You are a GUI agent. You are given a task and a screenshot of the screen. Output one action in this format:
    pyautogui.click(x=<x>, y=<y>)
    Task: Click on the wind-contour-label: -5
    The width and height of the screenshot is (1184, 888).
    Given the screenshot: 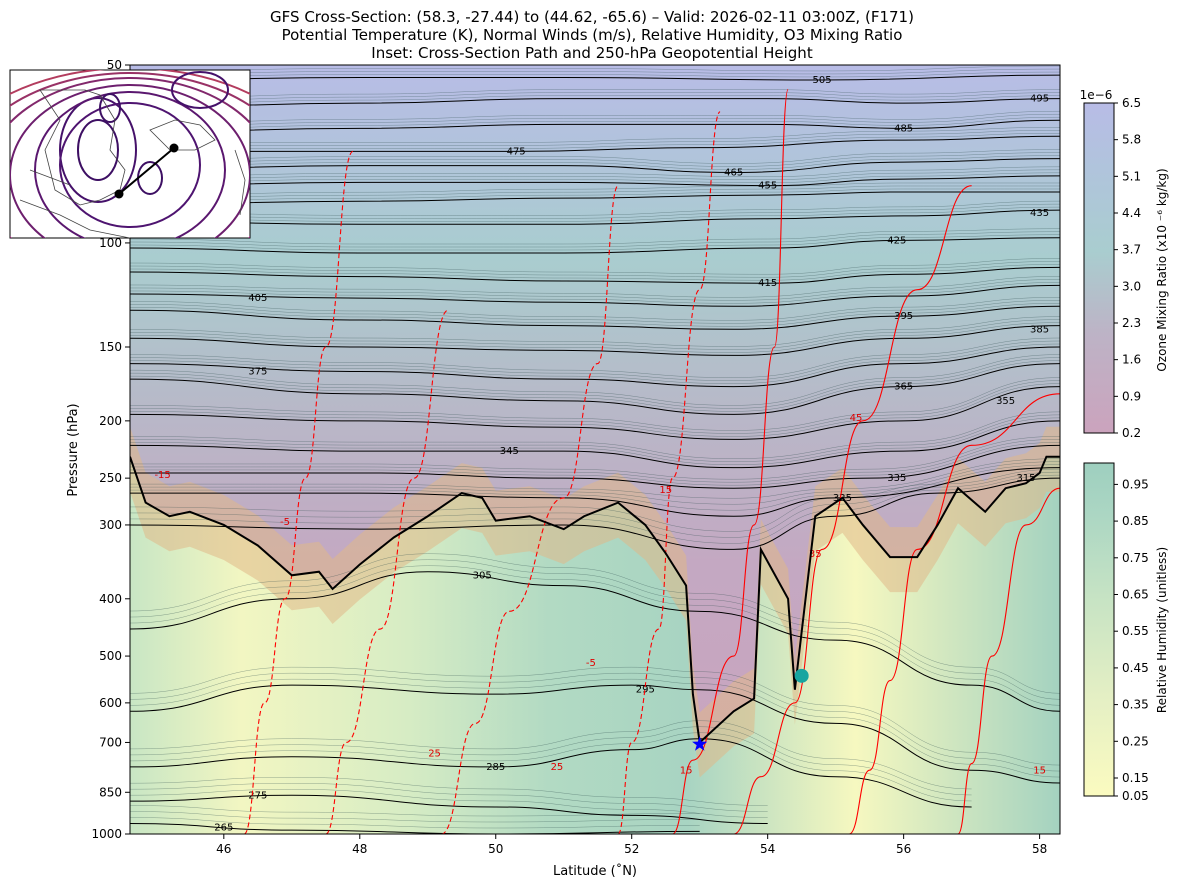 What is the action you would take?
    pyautogui.click(x=591, y=663)
    